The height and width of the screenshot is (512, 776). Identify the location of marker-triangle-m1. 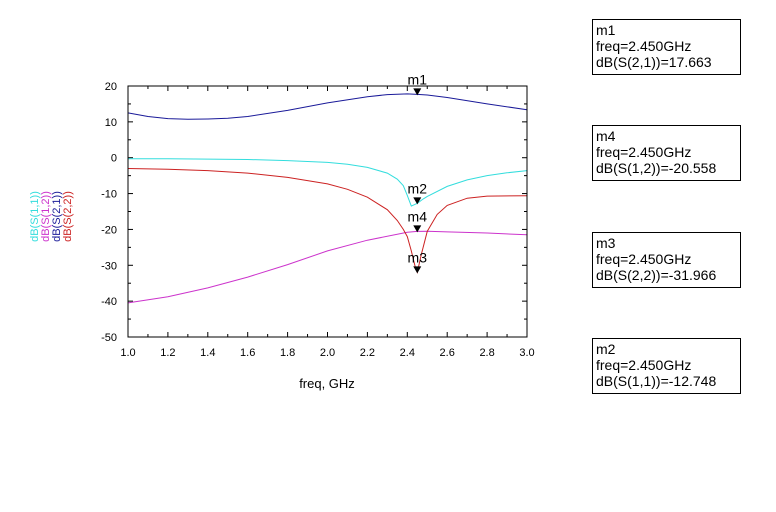
(417, 92).